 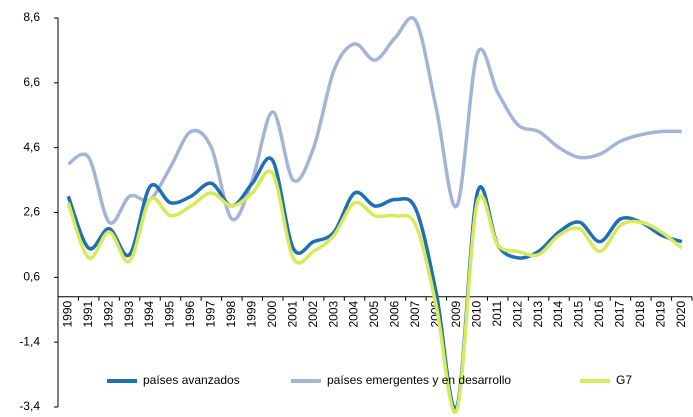 What do you see at coordinates (415, 313) in the screenshot?
I see `x-tick-label: 2007` at bounding box center [415, 313].